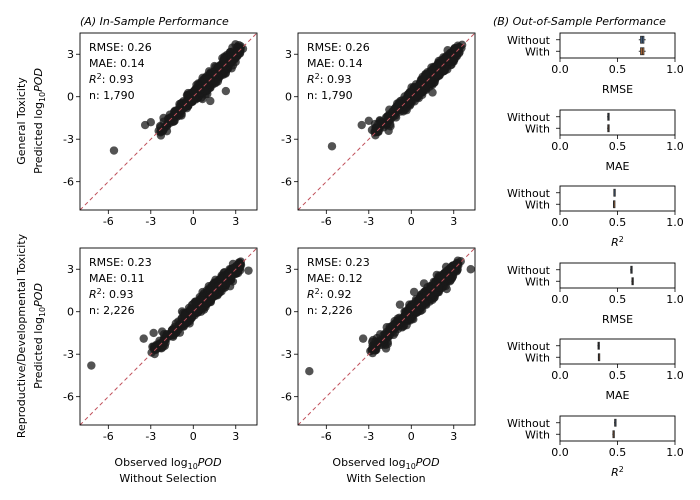  I want to click on y-tick-label: 3, so click(70, 54).